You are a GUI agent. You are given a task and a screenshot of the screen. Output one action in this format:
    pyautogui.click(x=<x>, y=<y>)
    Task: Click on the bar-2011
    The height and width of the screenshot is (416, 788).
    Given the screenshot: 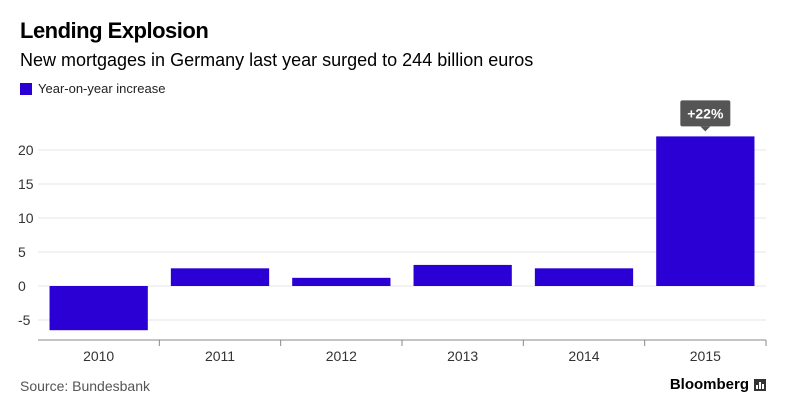 What is the action you would take?
    pyautogui.click(x=220, y=277)
    